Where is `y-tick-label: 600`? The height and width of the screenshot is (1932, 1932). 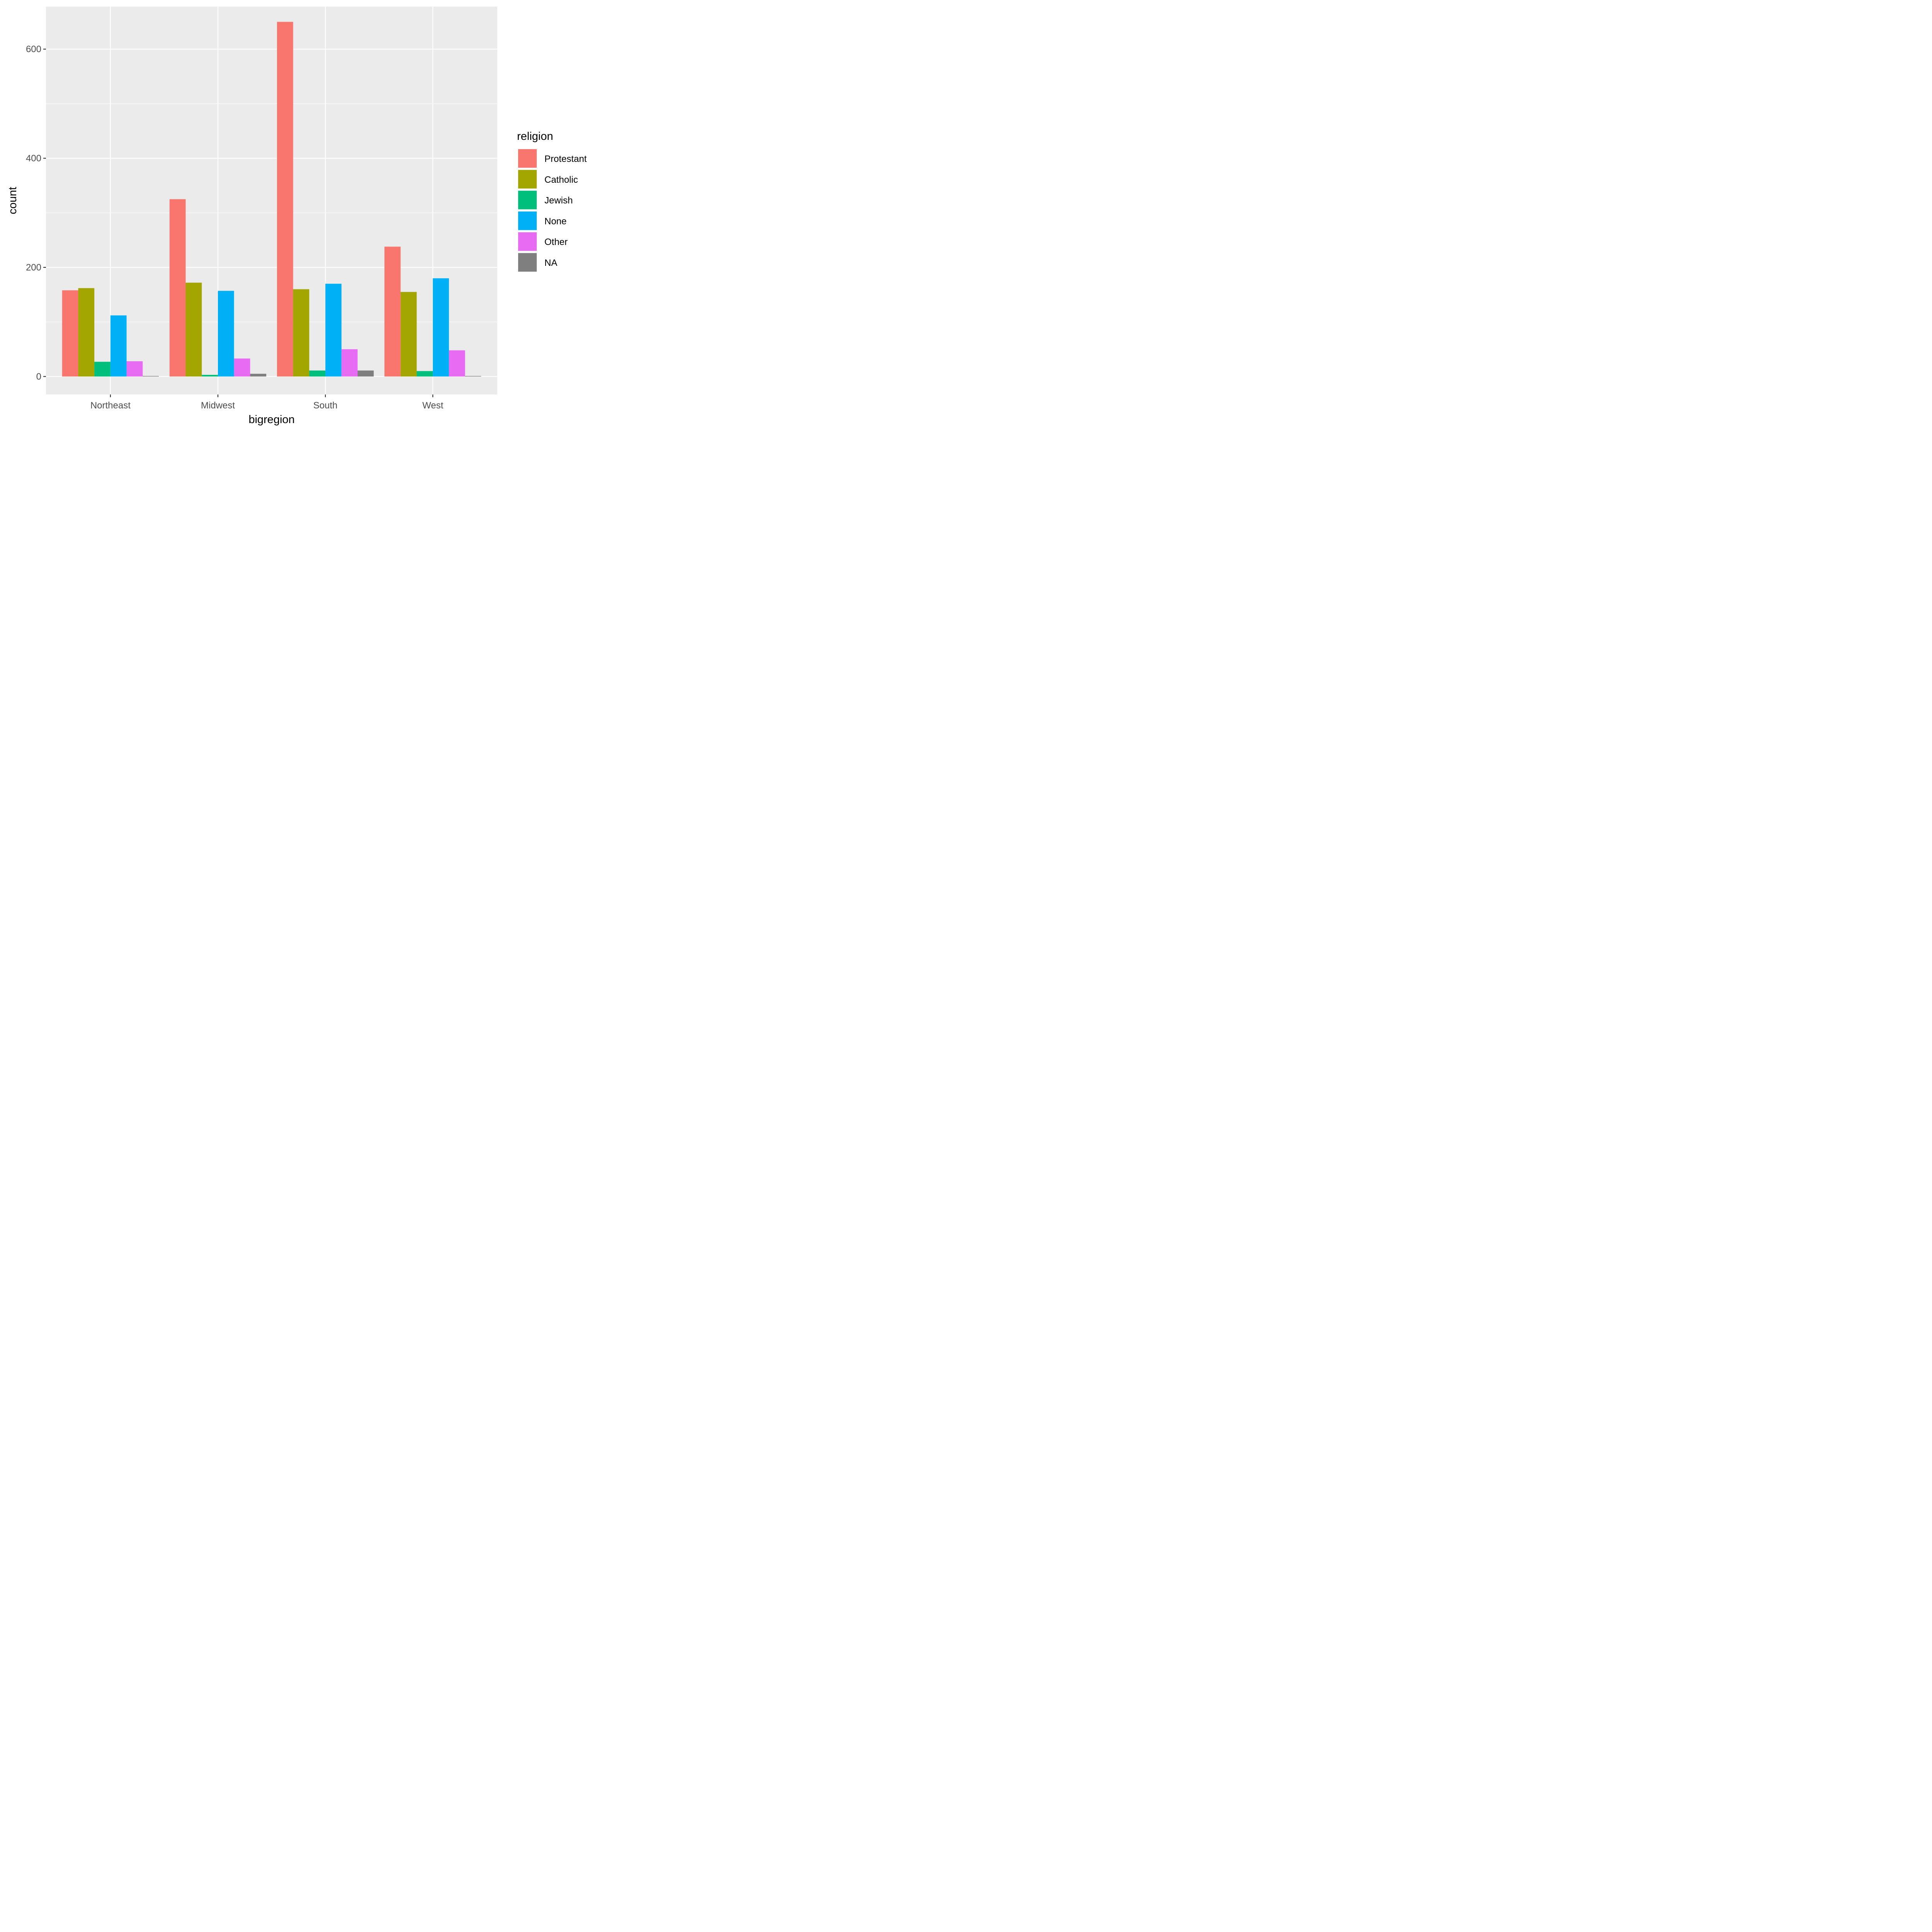 y-tick-label: 600 is located at coordinates (33, 49).